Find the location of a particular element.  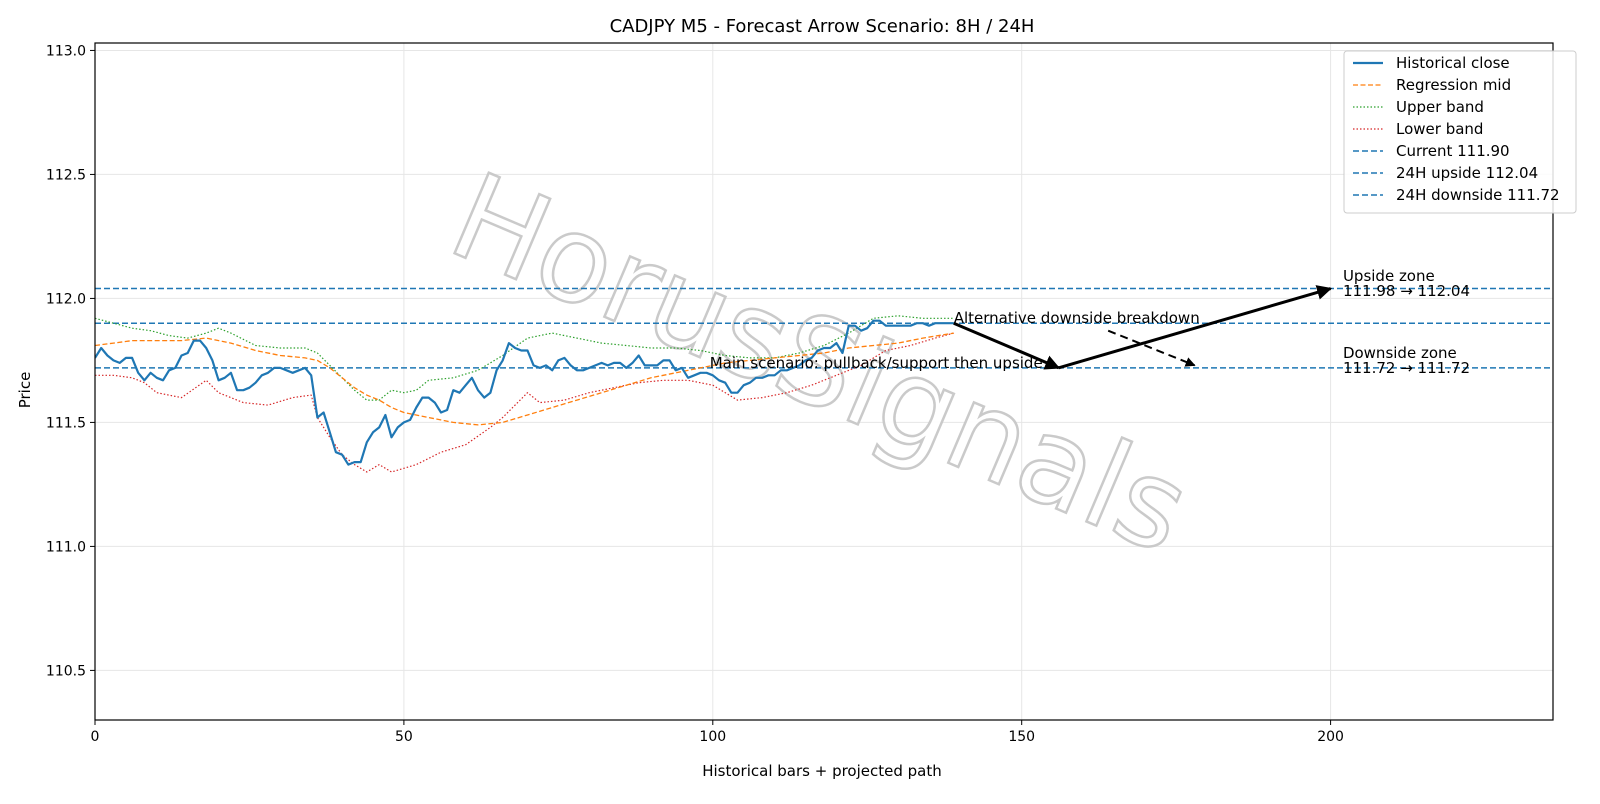

y-tick-label: 113.0 is located at coordinates (66, 51).